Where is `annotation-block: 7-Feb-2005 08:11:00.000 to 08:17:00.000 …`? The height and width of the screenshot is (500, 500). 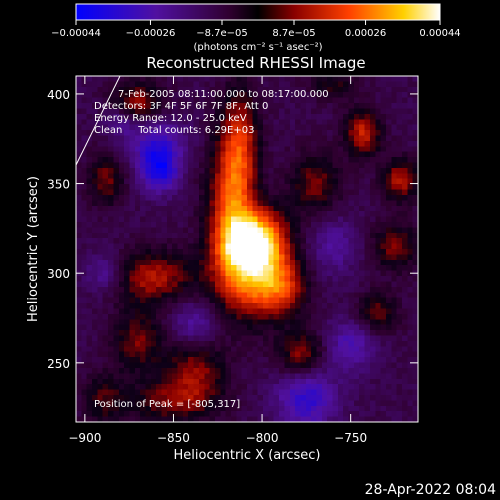 annotation-block: 7-Feb-2005 08:11:00.000 to 08:17:00.000 … is located at coordinates (211, 112).